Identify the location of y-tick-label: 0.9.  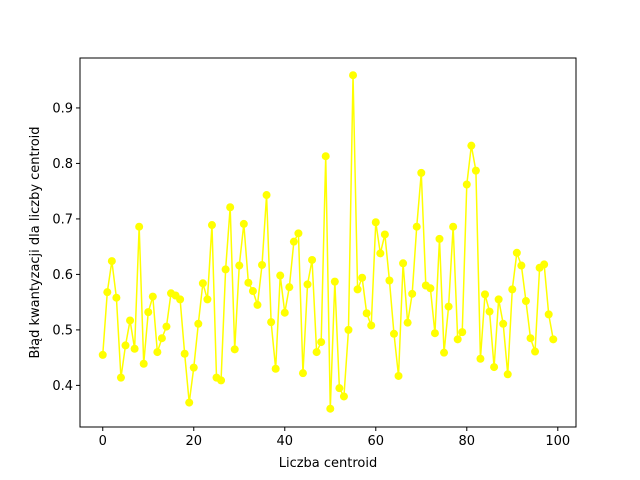
(62, 108).